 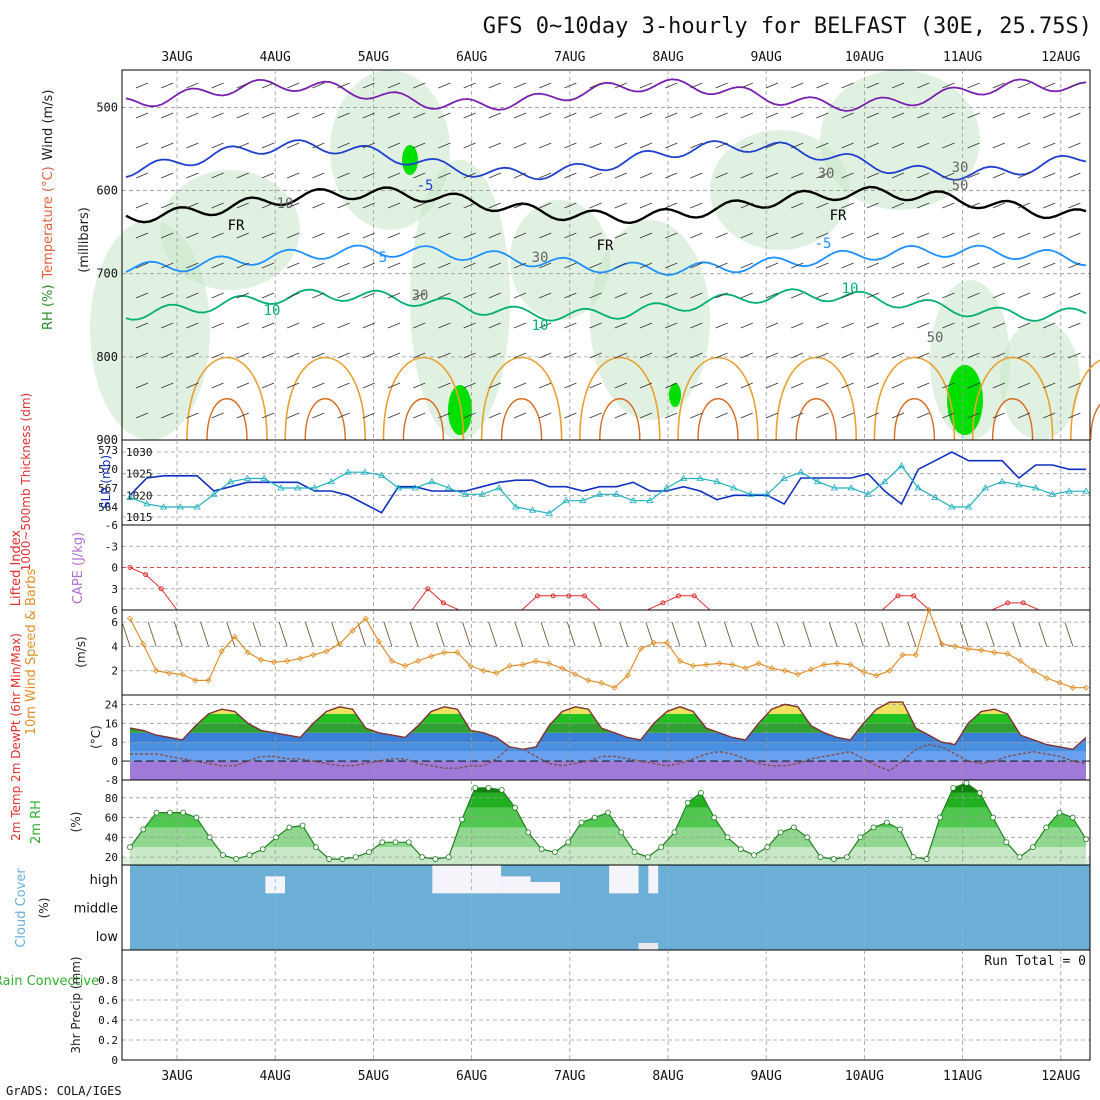 I want to click on high-cloud-block, so click(x=653, y=879).